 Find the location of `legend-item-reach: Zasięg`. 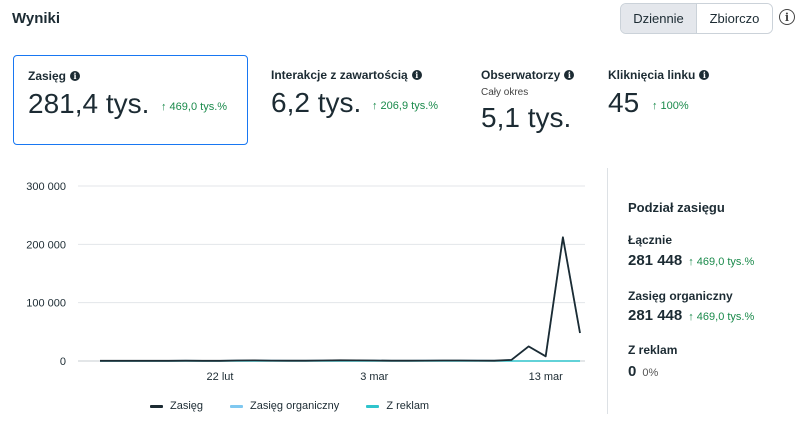

legend-item-reach: Zasięg is located at coordinates (176, 406).